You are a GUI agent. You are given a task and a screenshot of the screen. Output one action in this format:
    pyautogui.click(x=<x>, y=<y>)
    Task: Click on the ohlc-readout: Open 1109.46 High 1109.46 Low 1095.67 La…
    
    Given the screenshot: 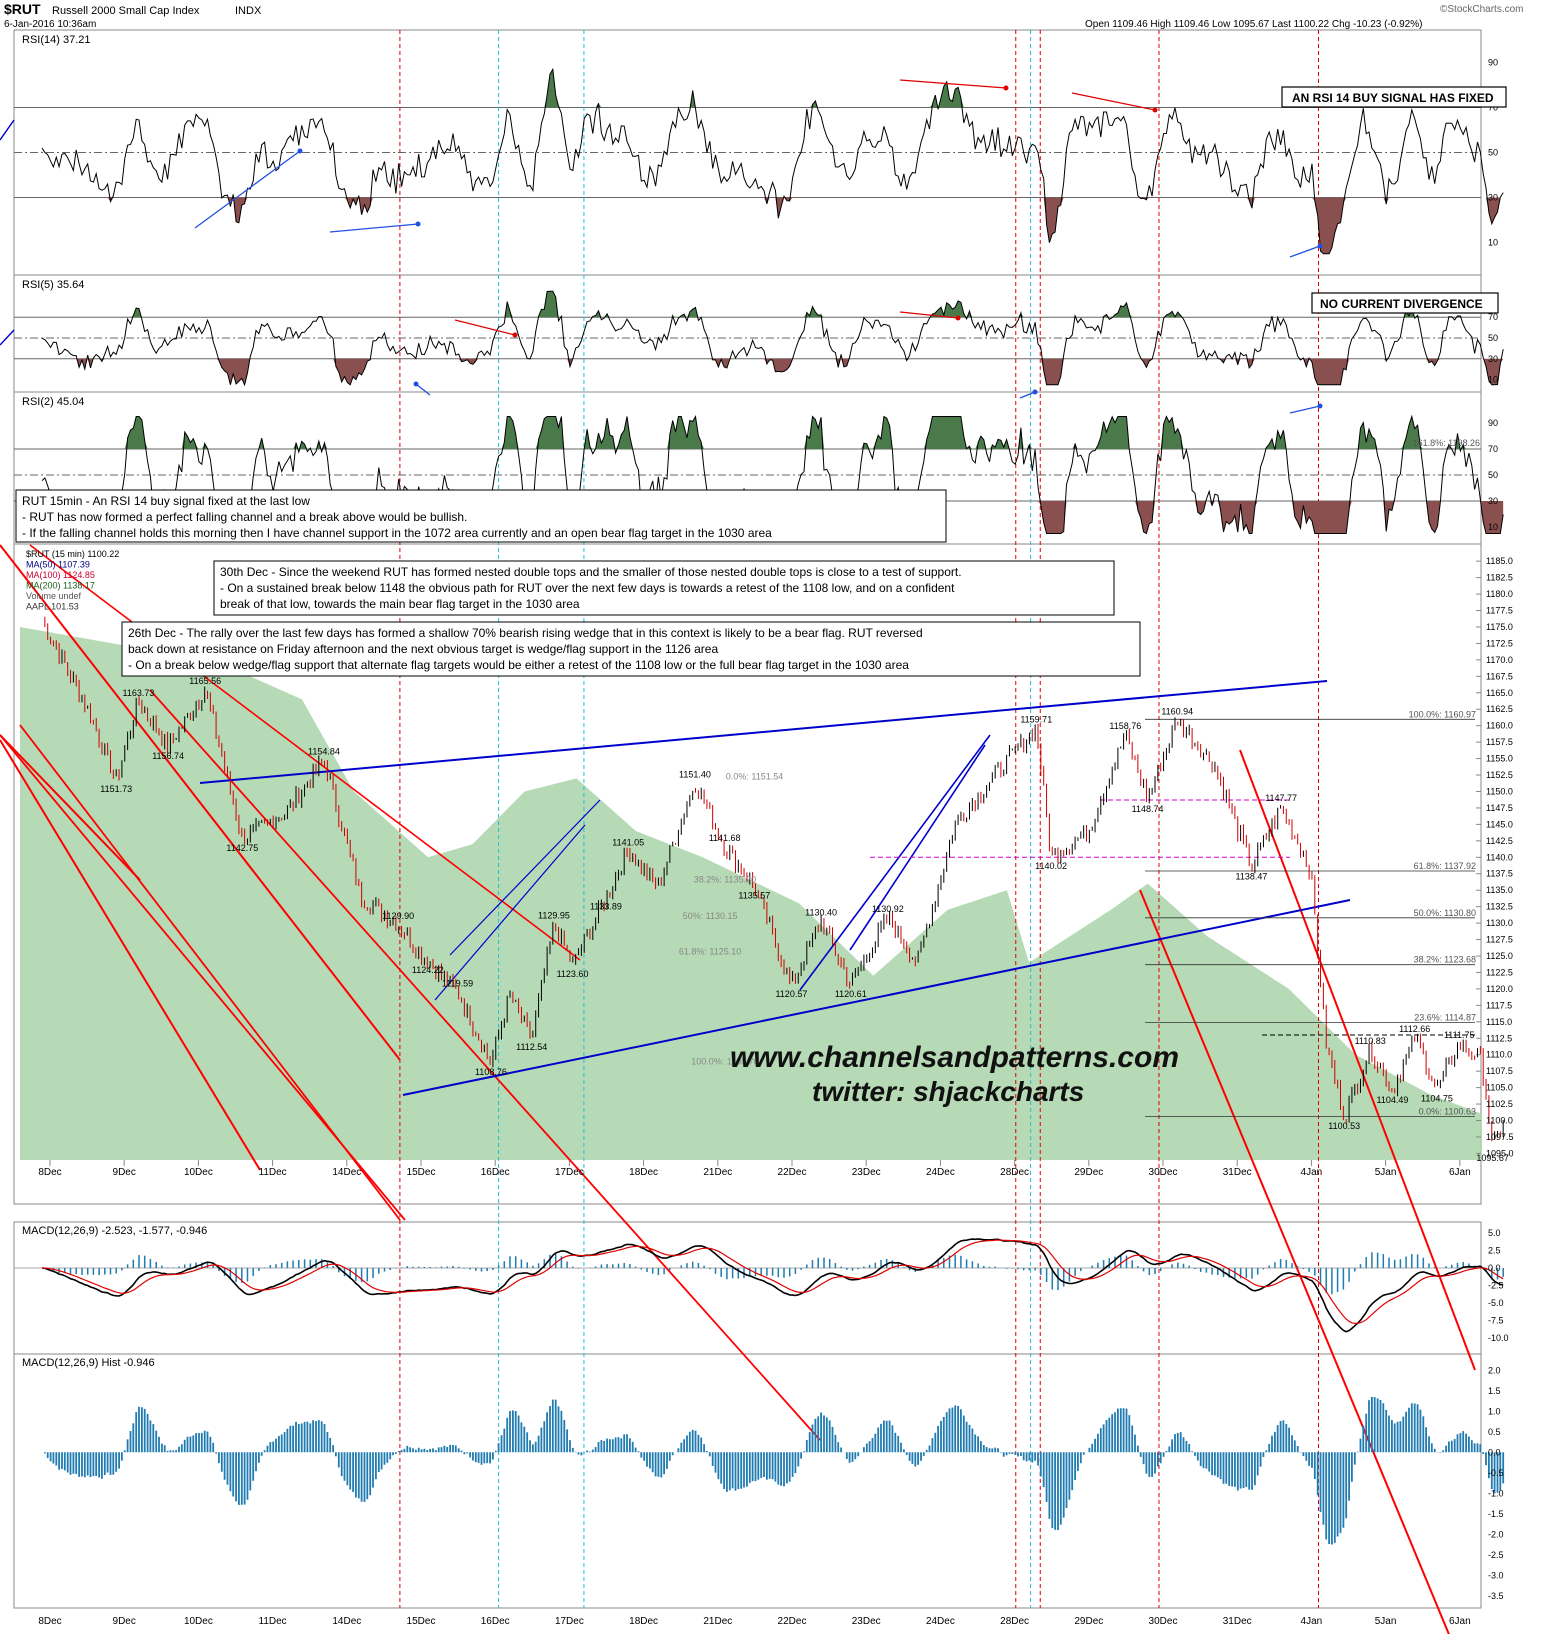 What is the action you would take?
    pyautogui.click(x=1253, y=24)
    